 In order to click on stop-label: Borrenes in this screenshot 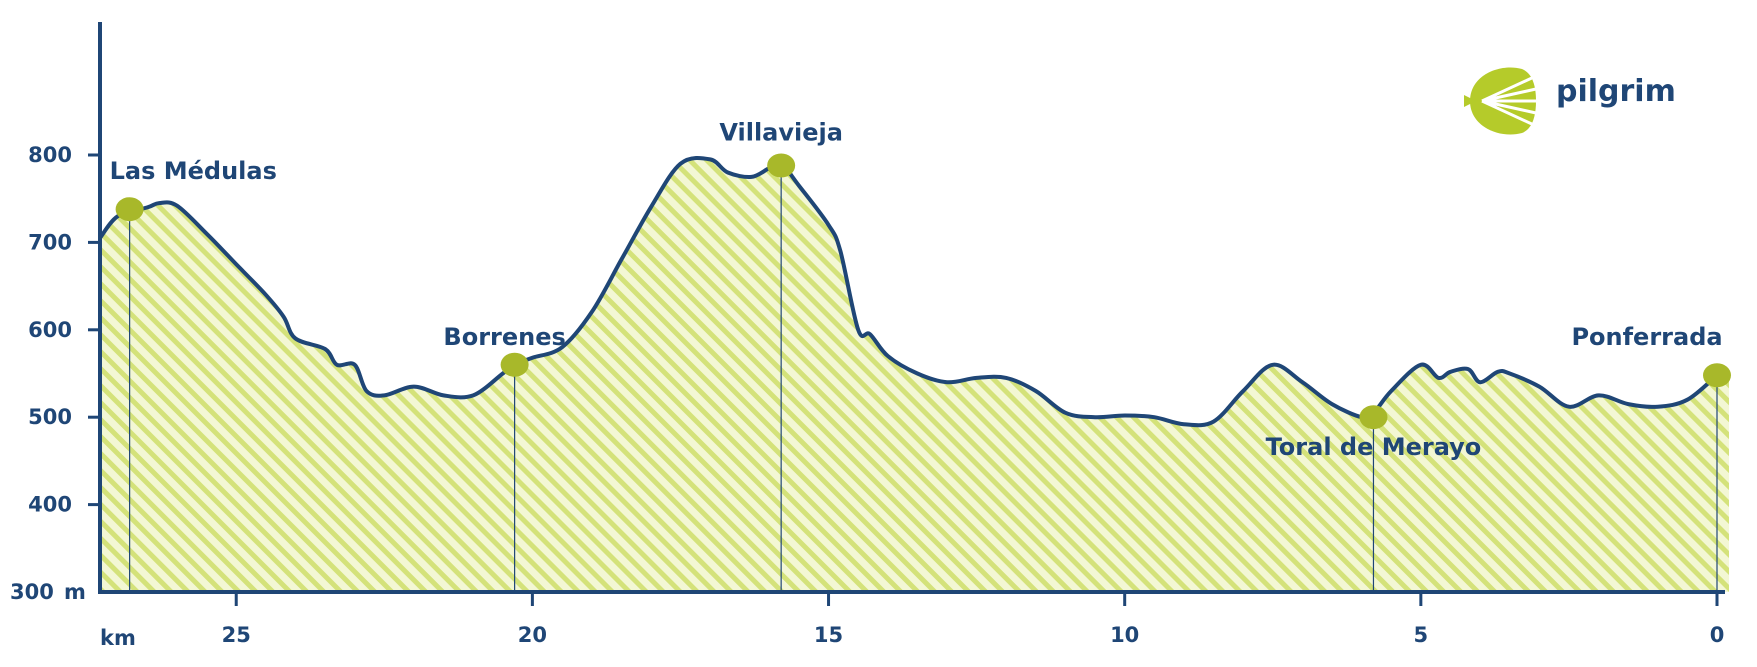, I will do `click(504, 337)`.